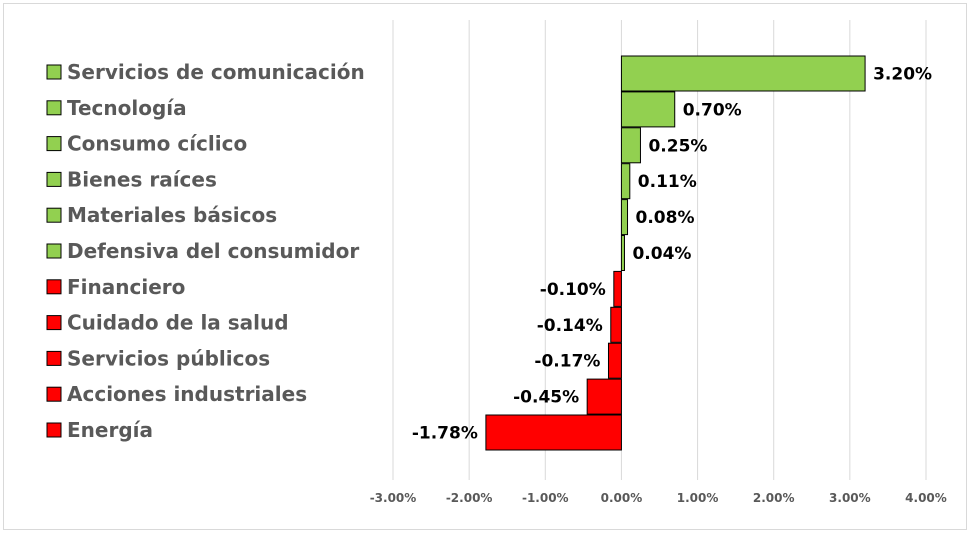  I want to click on data-label: -1.78%, so click(445, 434).